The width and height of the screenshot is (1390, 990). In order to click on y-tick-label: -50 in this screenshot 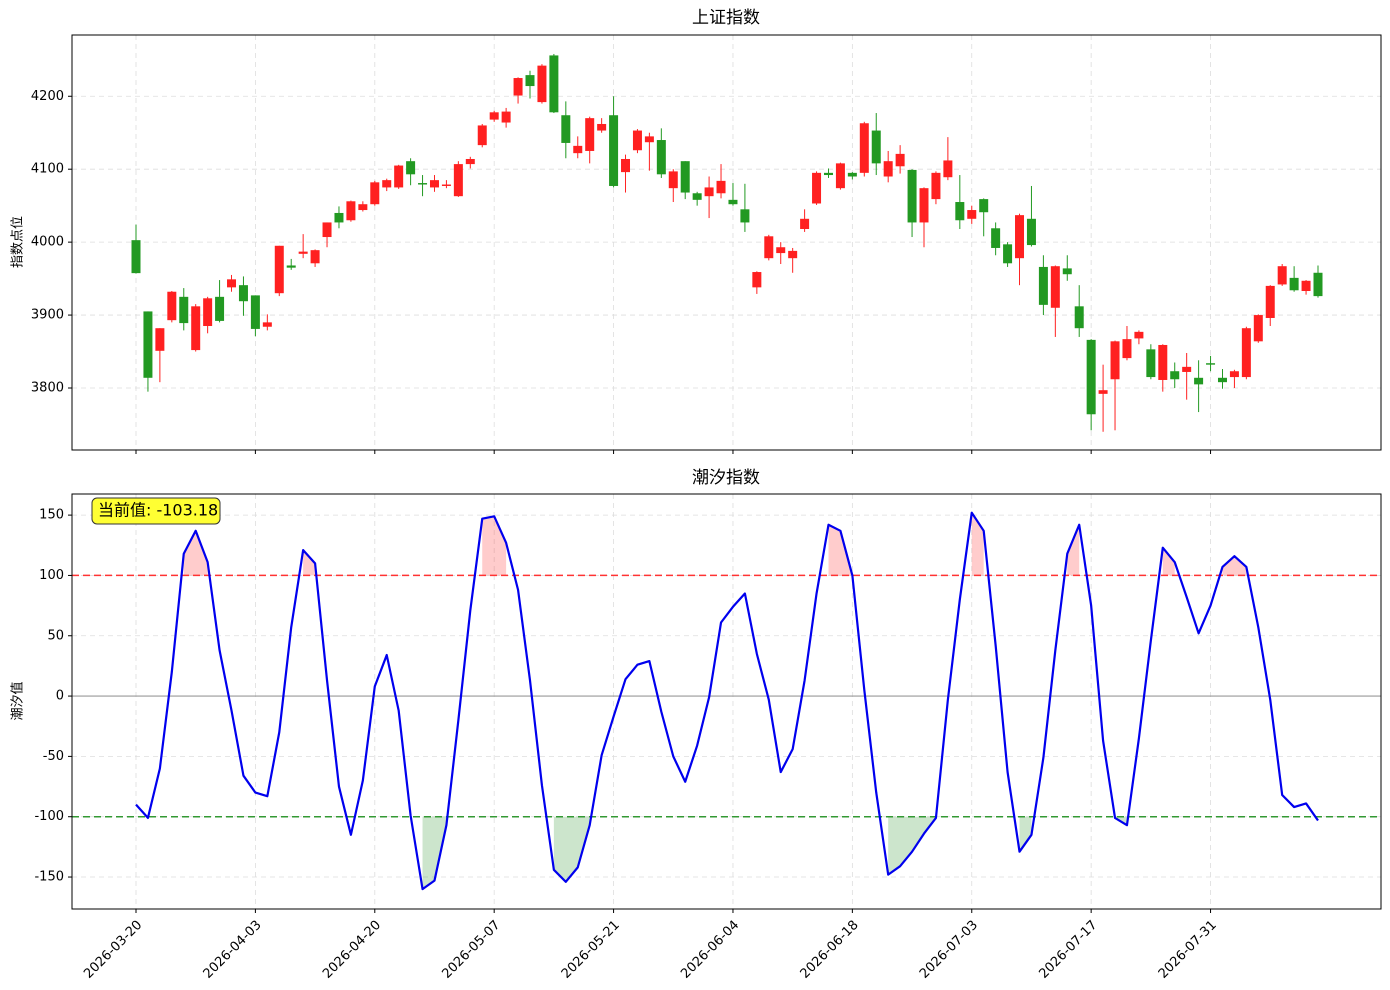, I will do `click(53, 756)`.